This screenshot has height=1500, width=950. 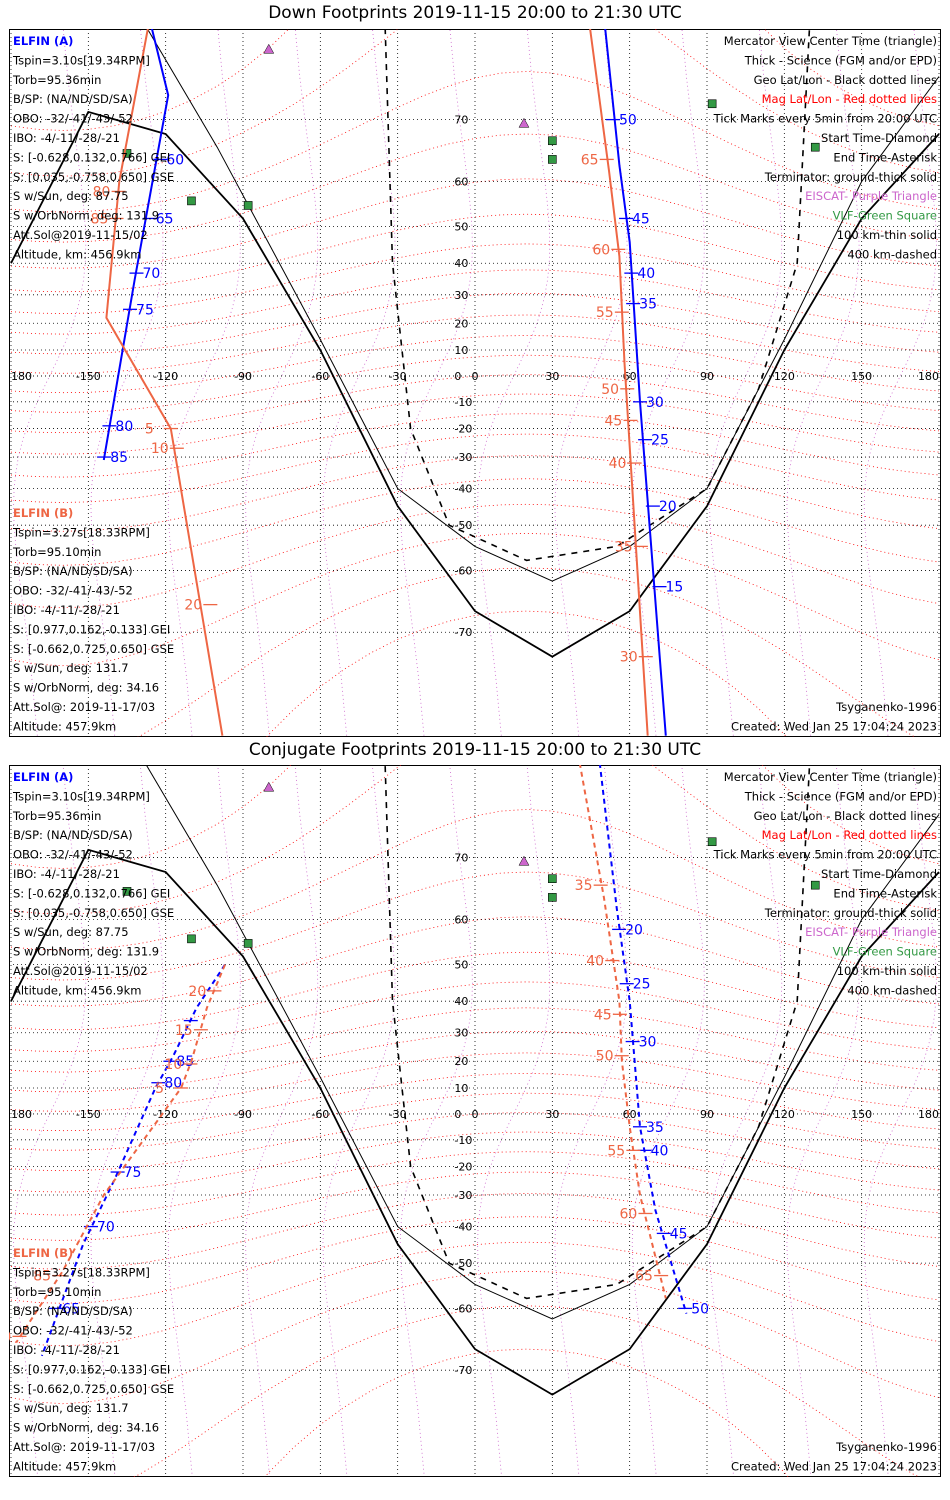 What do you see at coordinates (80, 971) in the screenshot?
I see `elfin-a-info: Att.Sol@2019-11-15/02` at bounding box center [80, 971].